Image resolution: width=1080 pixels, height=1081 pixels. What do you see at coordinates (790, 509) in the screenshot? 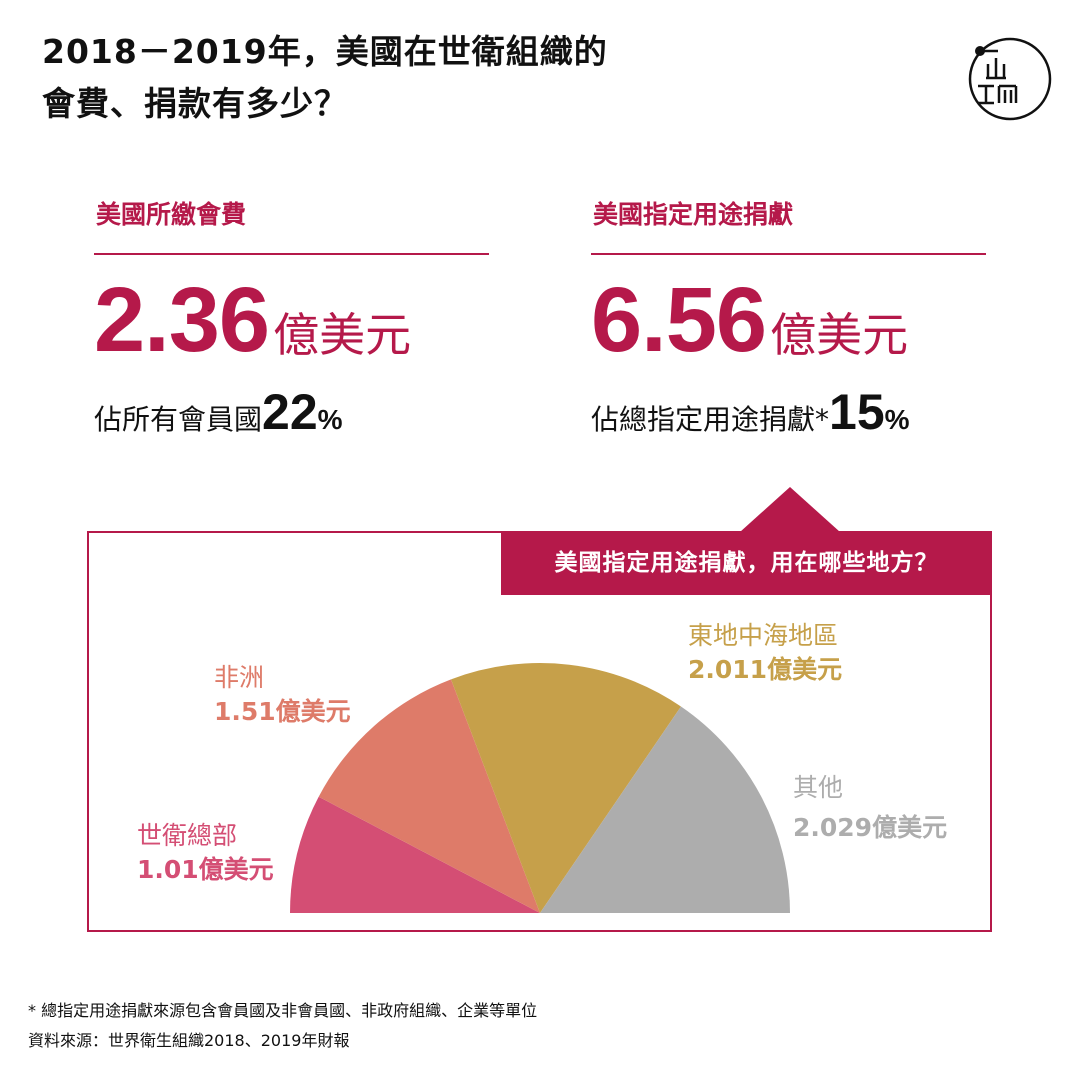
I see `callout-pointer` at bounding box center [790, 509].